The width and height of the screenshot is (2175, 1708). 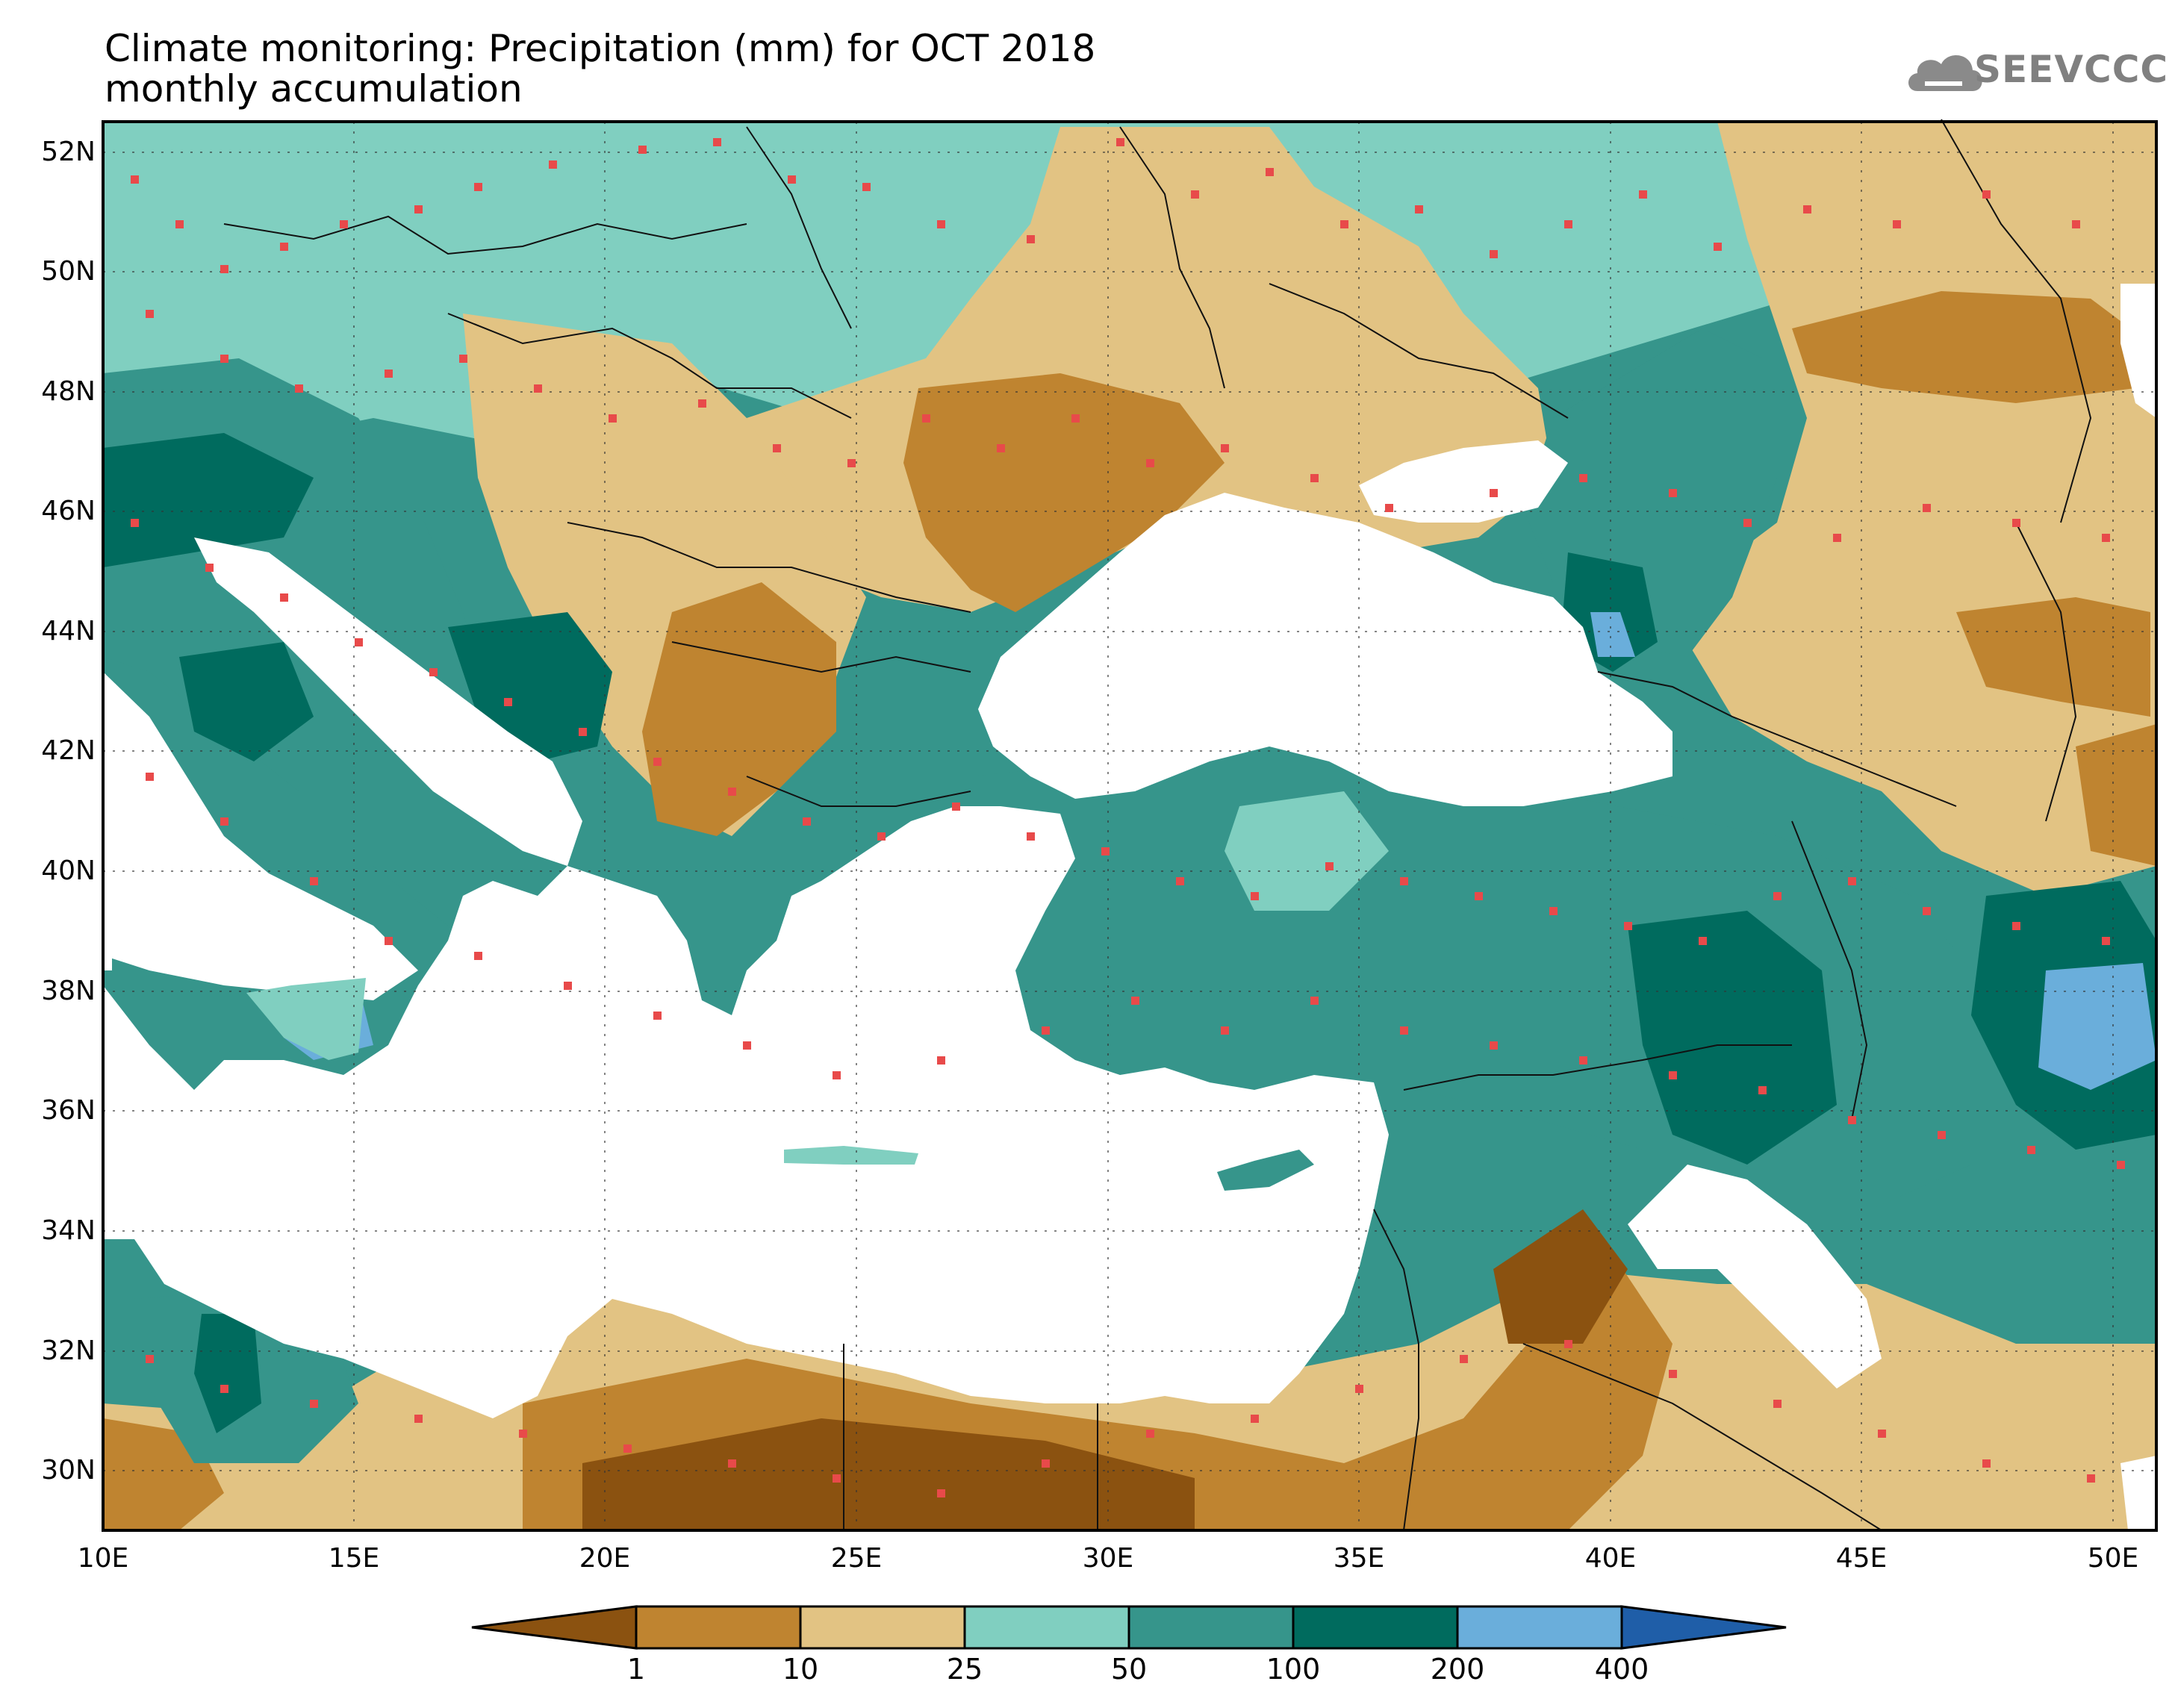 I want to click on lon-label-15e: 15E, so click(x=354, y=1558).